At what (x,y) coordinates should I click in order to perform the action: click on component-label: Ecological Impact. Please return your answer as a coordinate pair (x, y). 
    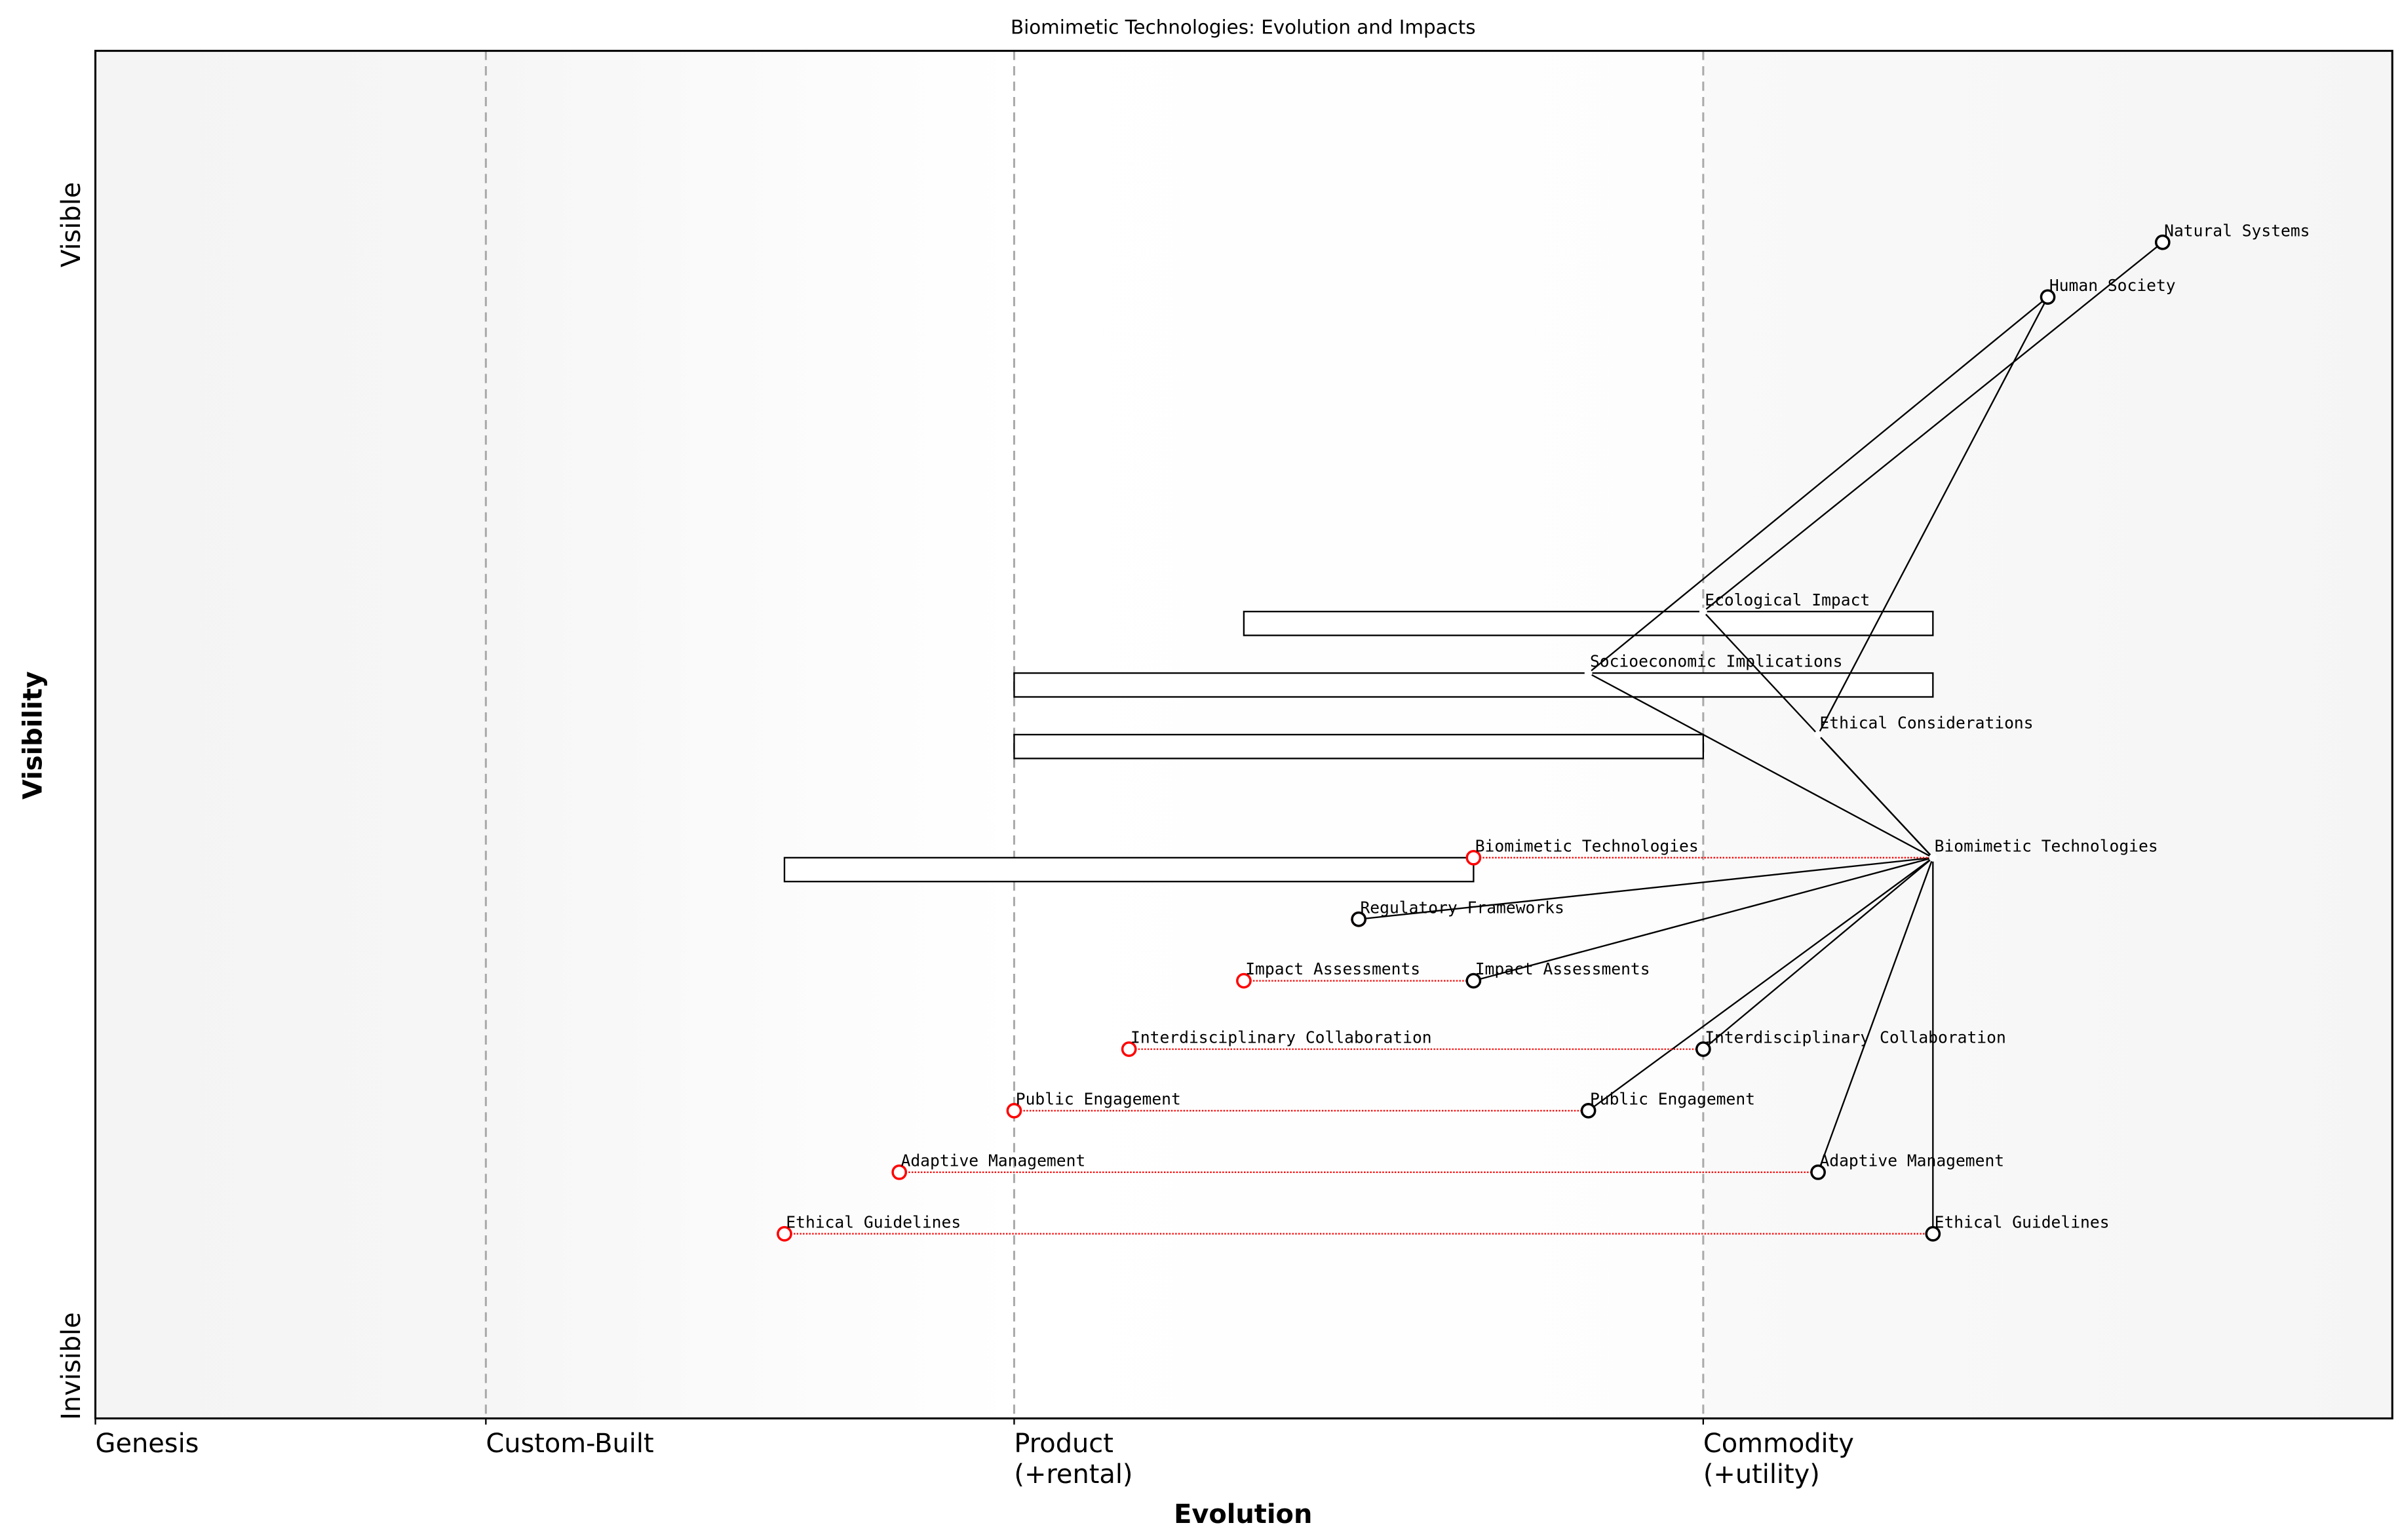
    Looking at the image, I should click on (1787, 599).